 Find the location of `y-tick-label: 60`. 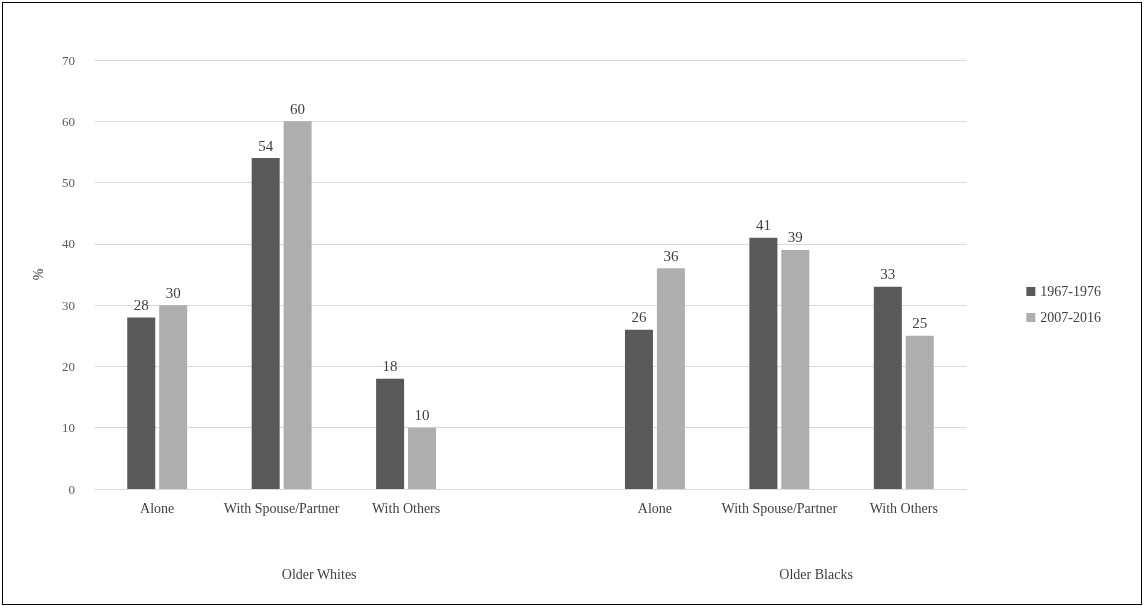

y-tick-label: 60 is located at coordinates (68, 121).